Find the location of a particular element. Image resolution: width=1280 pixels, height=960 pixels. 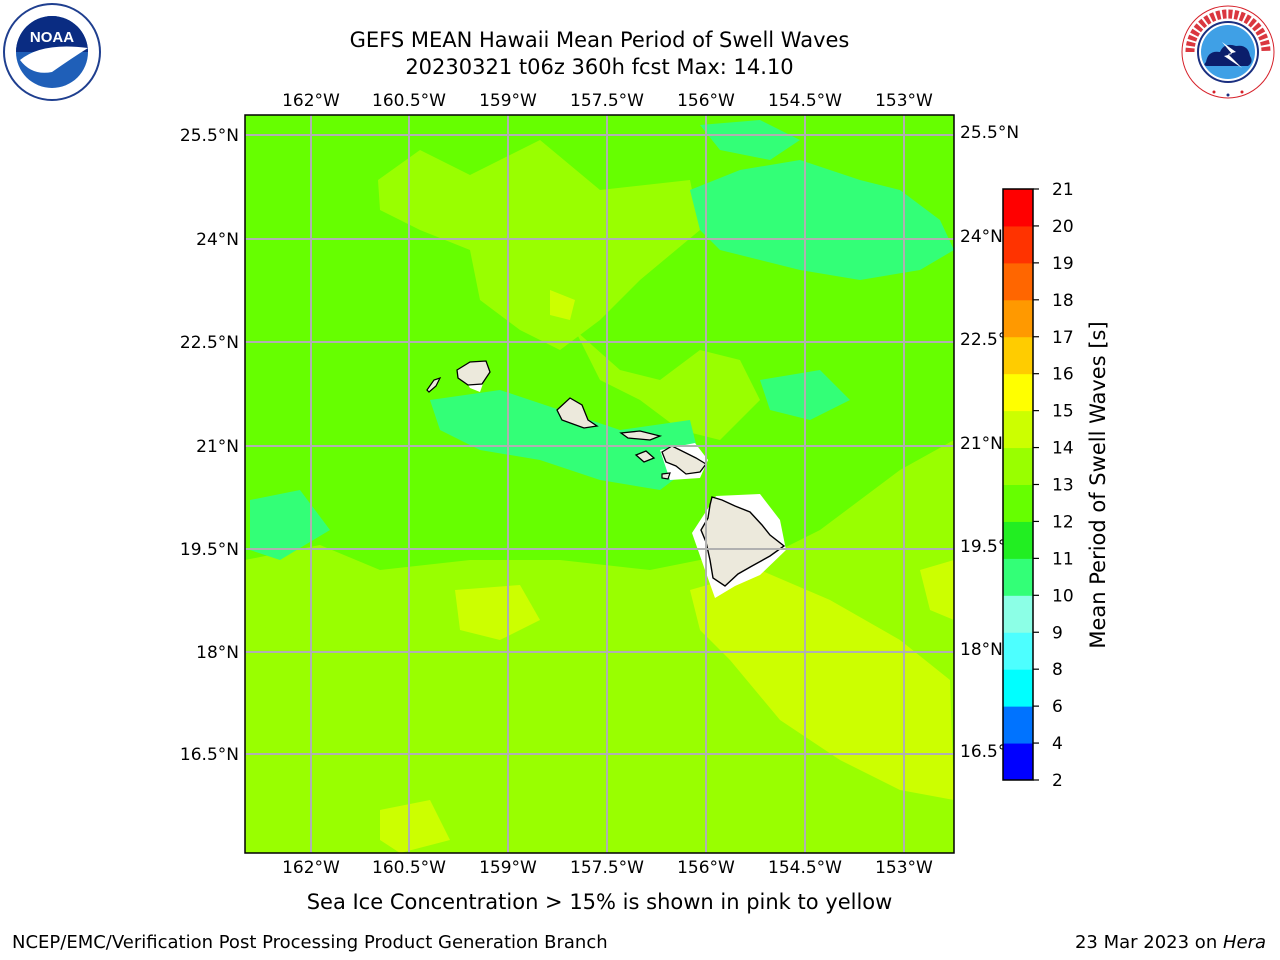

nws-logo is located at coordinates (1228, 52).